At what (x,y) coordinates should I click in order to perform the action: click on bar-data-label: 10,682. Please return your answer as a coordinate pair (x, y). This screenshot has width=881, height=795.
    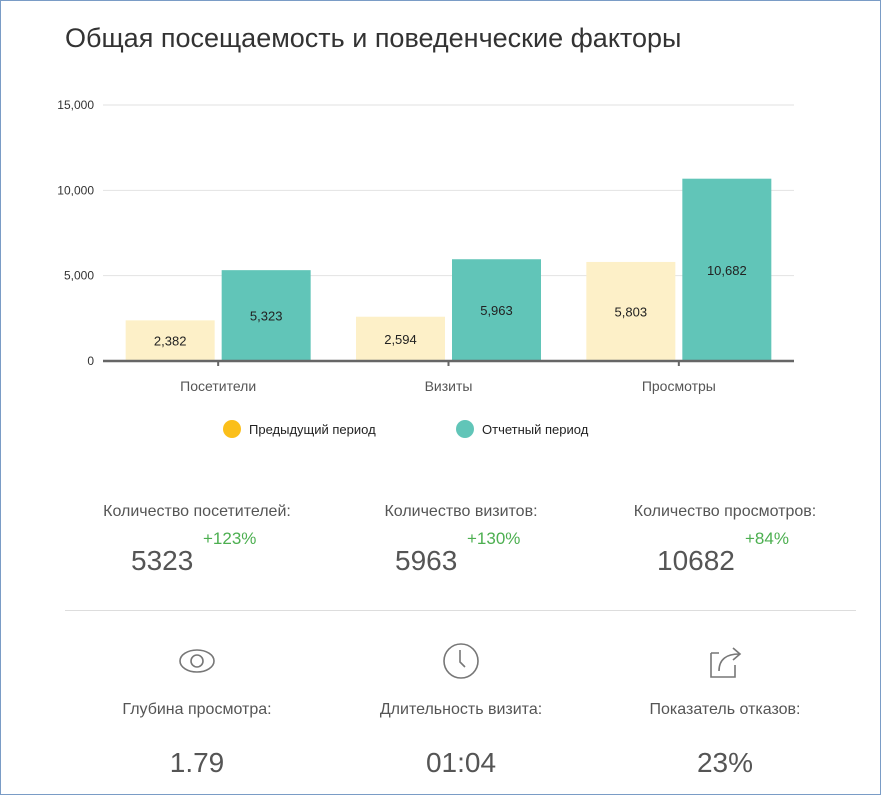
    Looking at the image, I should click on (727, 270).